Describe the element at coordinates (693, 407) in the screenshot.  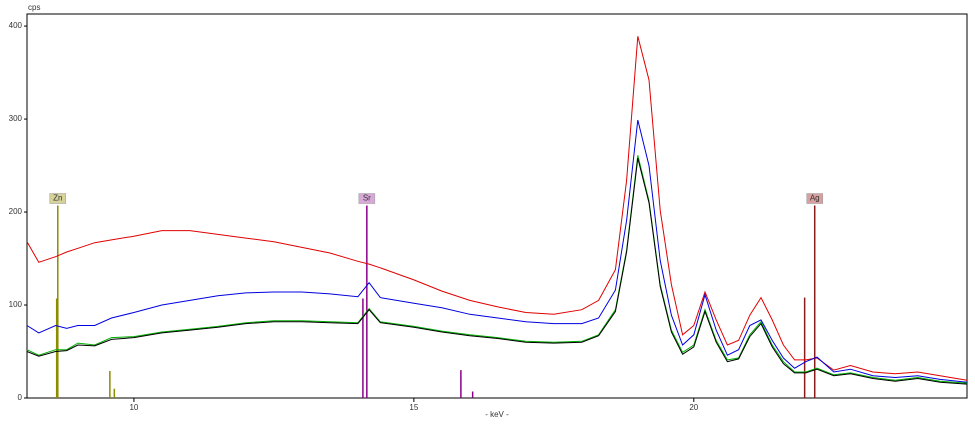
I see `x-tick-label: 20` at that location.